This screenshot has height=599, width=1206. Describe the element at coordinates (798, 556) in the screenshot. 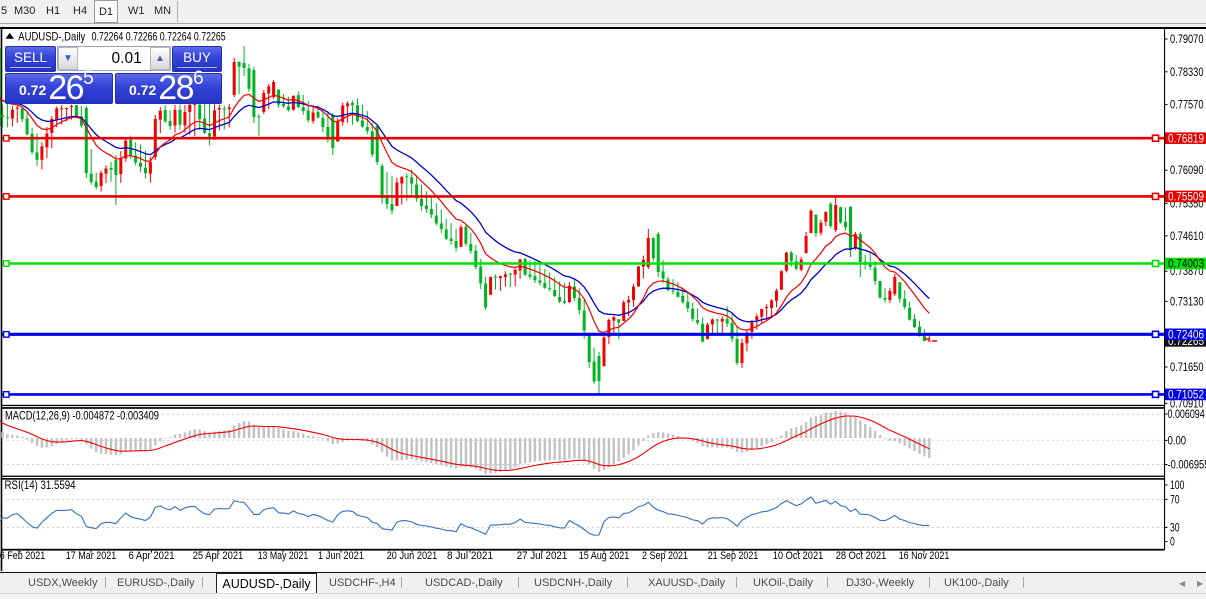

I see `svg-text: 10 Oct 2021` at that location.